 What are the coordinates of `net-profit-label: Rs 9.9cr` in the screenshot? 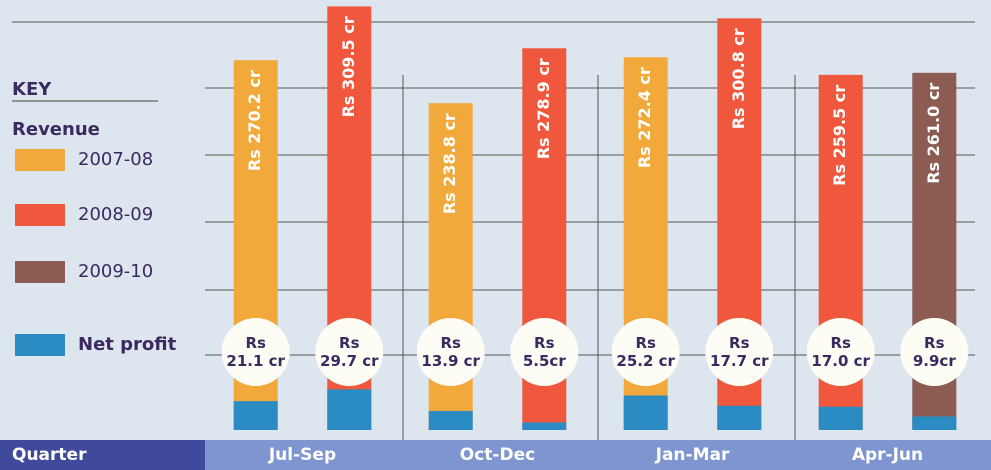 It's located at (934, 352).